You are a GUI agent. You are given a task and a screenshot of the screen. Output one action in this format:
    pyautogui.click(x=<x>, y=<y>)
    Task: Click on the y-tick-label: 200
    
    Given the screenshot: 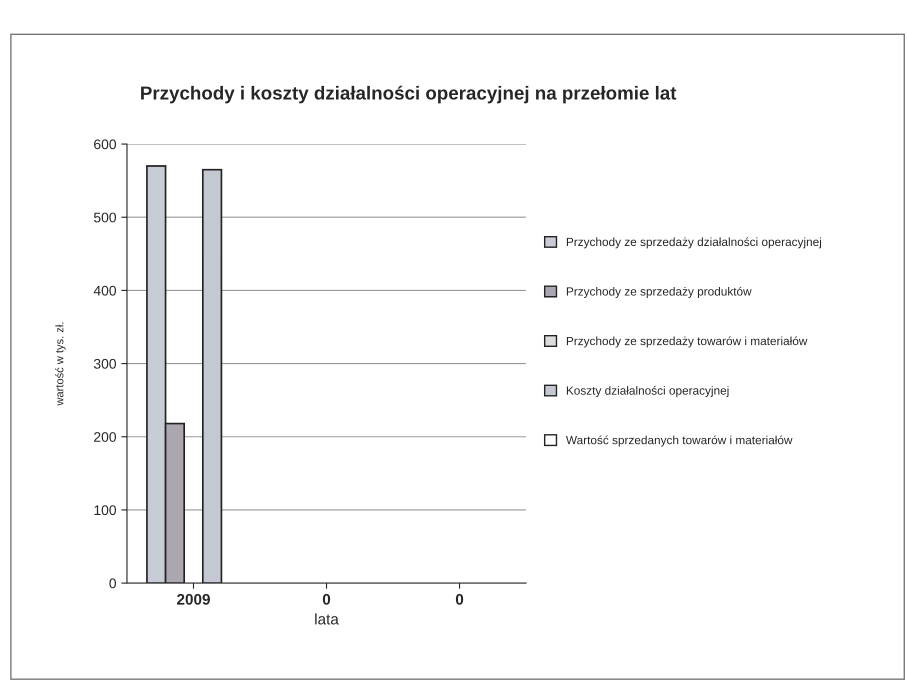 What is the action you would take?
    pyautogui.click(x=105, y=437)
    